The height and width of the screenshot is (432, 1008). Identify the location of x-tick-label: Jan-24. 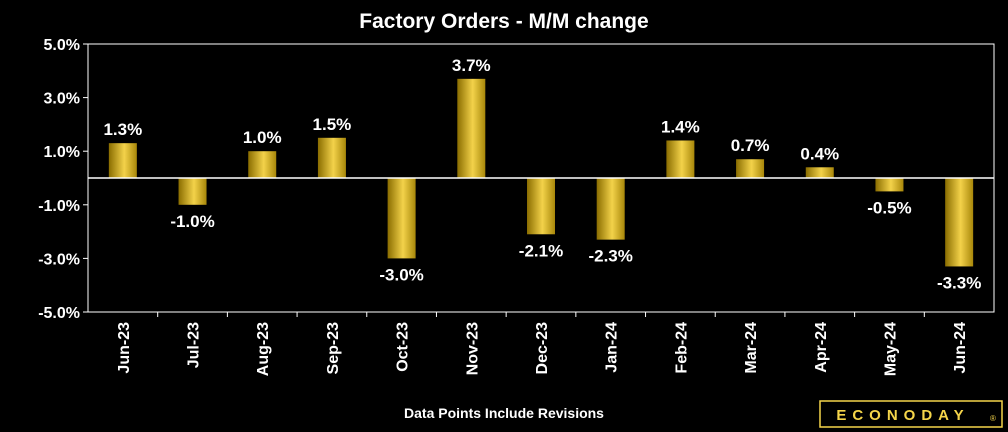
(612, 347).